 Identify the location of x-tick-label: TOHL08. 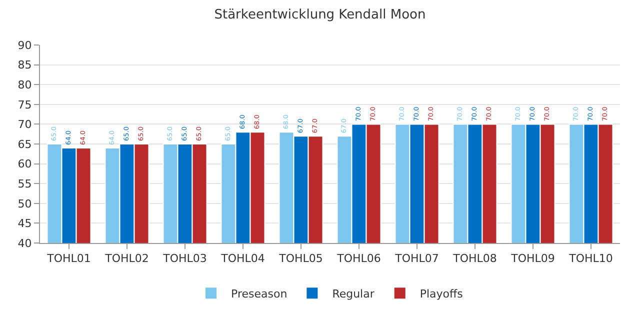
(474, 259).